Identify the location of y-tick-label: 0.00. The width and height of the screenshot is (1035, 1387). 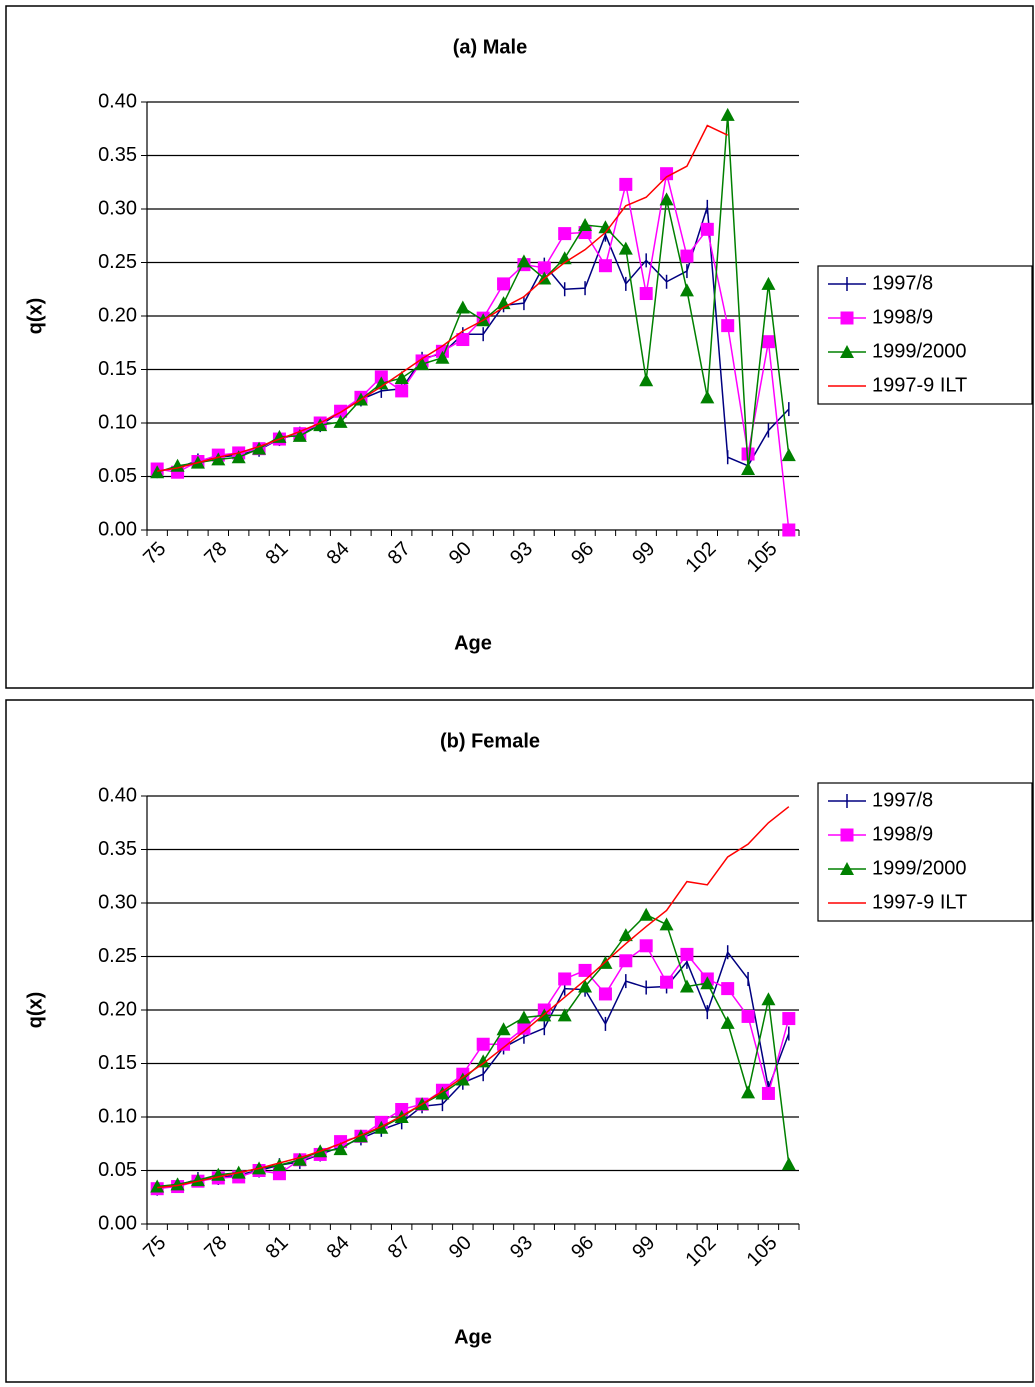
(117, 529).